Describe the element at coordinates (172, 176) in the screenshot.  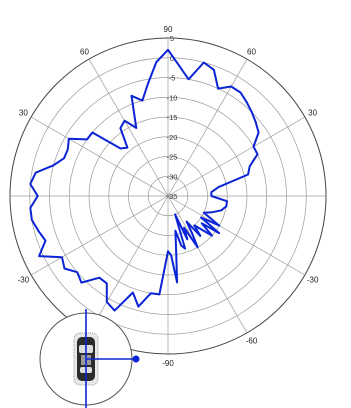
I see `r-tick-label: -30` at that location.